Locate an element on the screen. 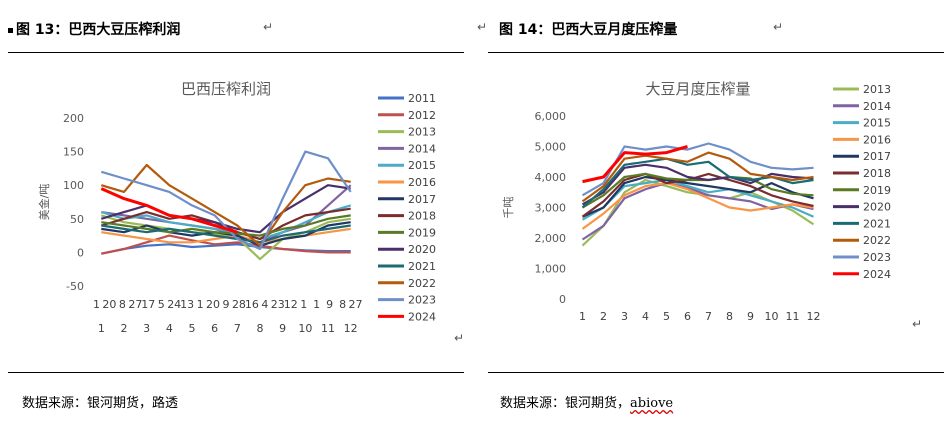  x-tick-month-label: 4 is located at coordinates (169, 328).